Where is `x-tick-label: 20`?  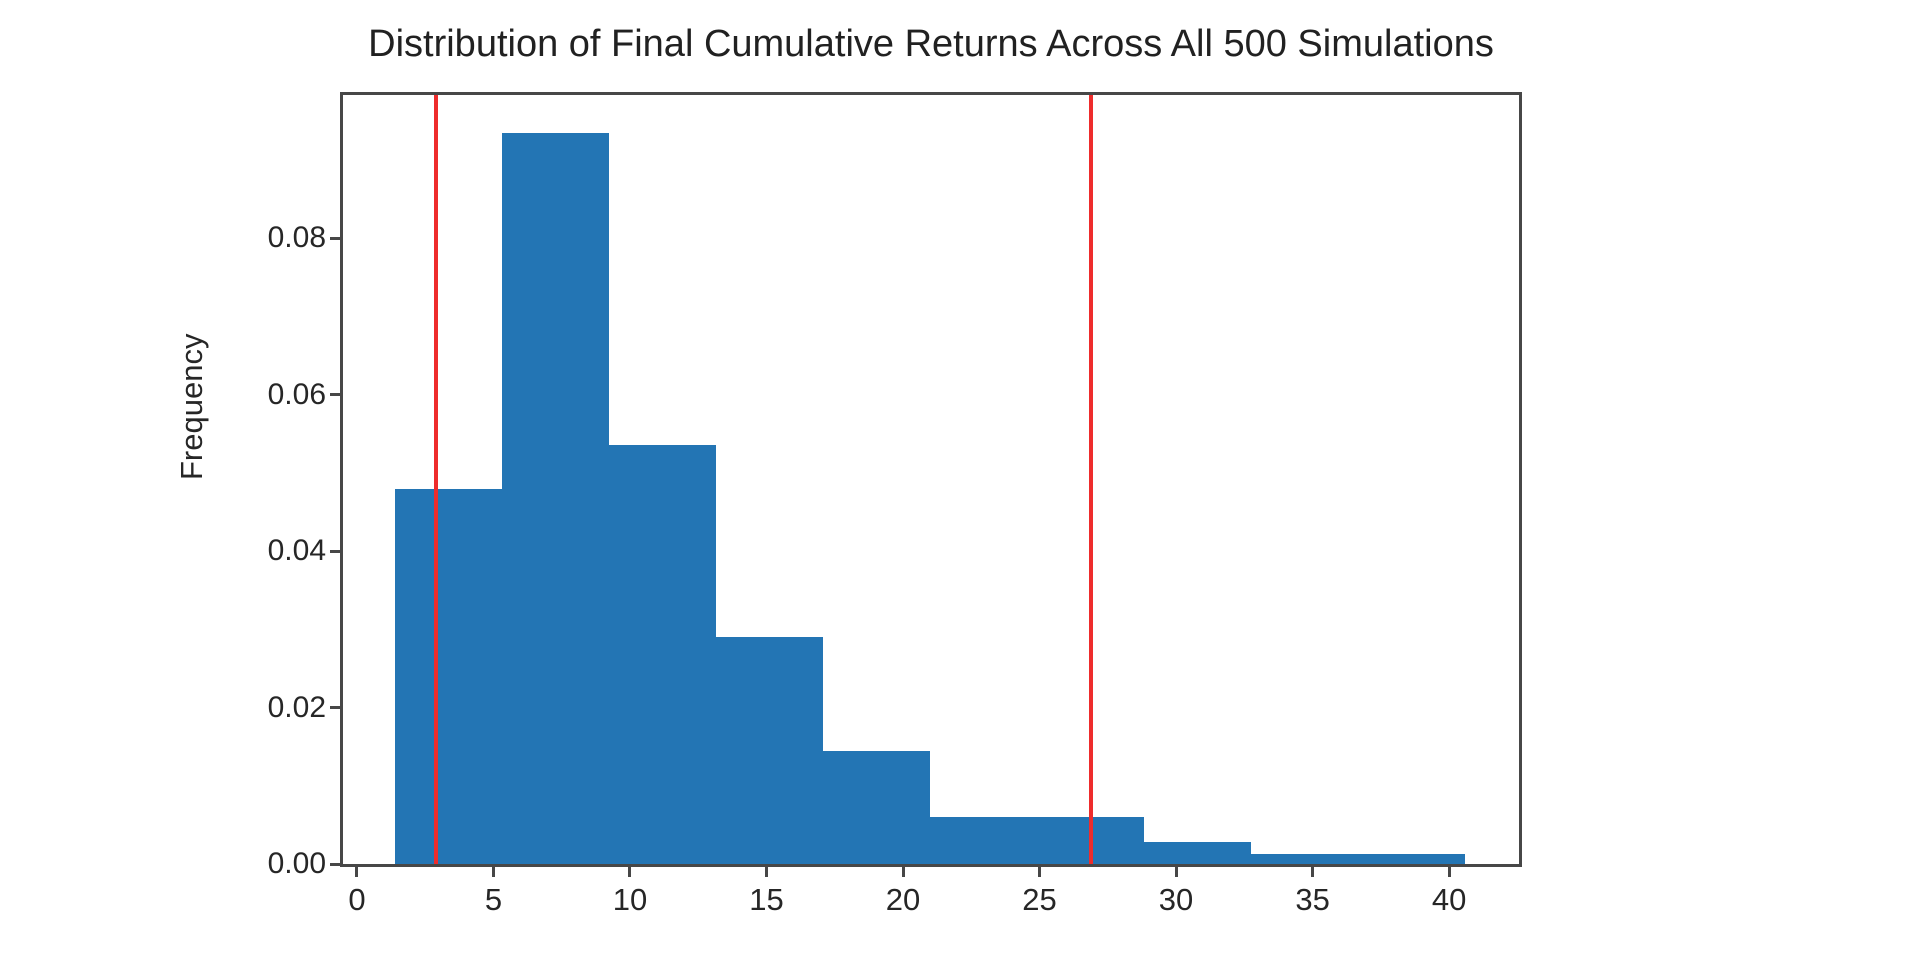
x-tick-label: 20 is located at coordinates (903, 899).